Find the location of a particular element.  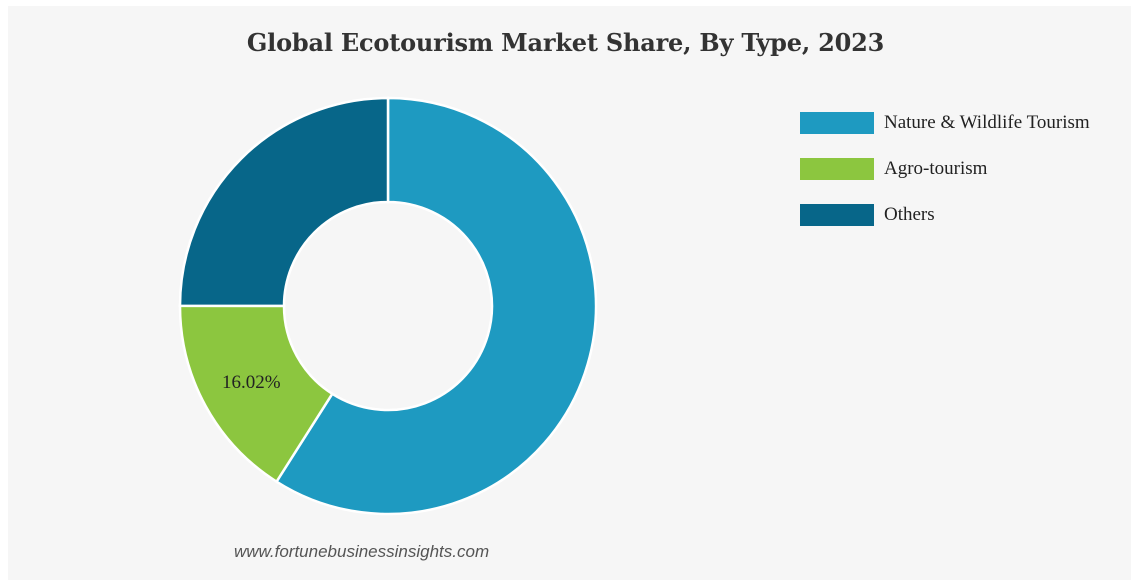

source-footer: www.fortunebusinessinsights.com is located at coordinates (362, 551).